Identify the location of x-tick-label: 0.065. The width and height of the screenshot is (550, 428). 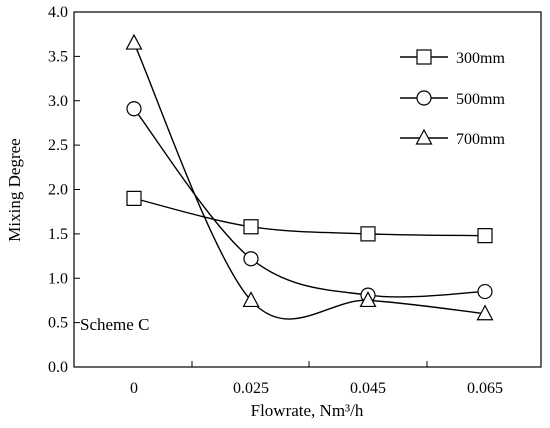
(485, 388).